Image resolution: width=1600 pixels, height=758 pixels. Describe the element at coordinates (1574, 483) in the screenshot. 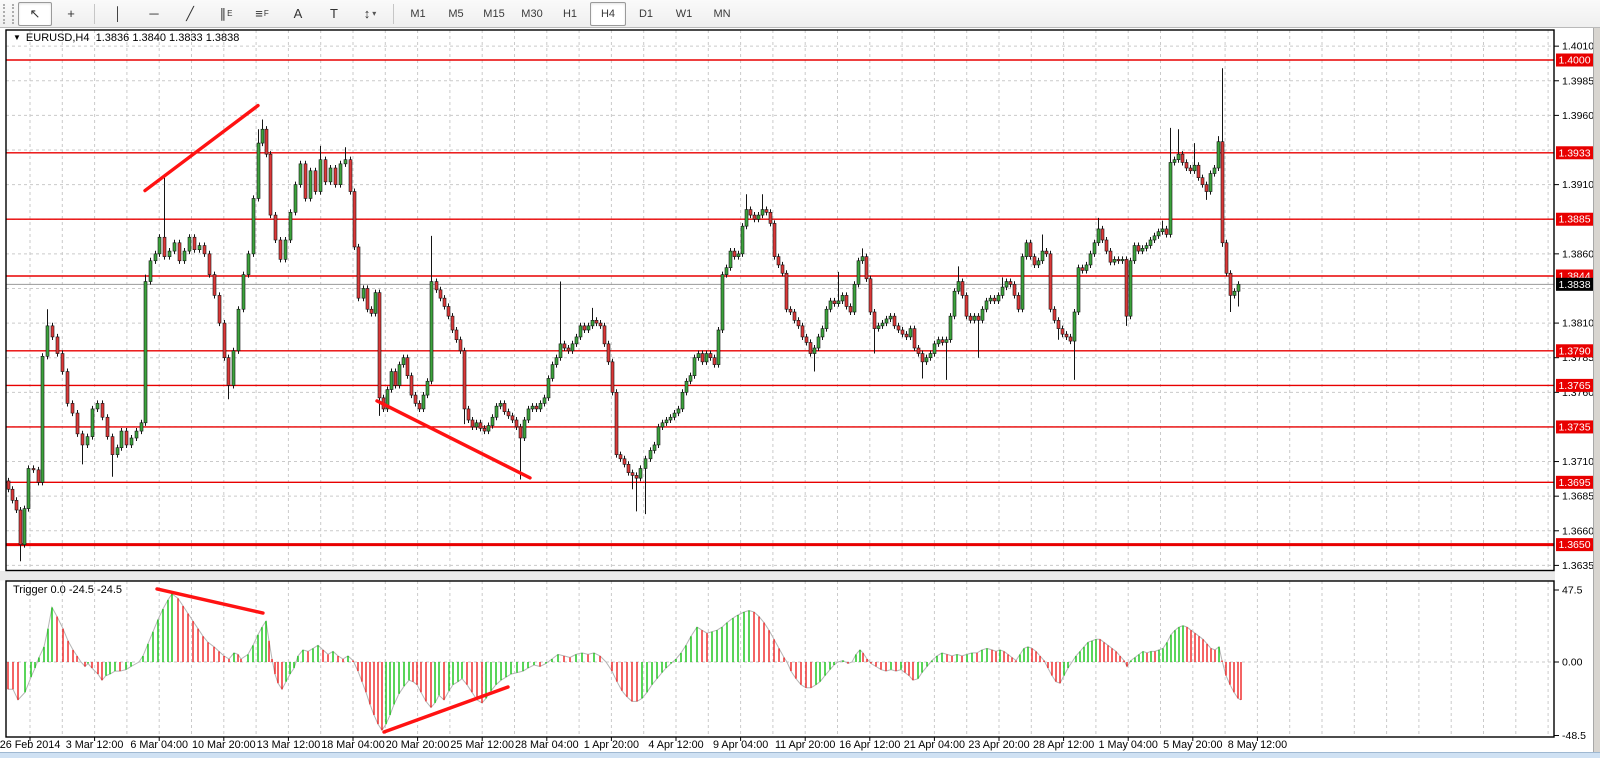

I see `svg-text: 1.3695` at that location.